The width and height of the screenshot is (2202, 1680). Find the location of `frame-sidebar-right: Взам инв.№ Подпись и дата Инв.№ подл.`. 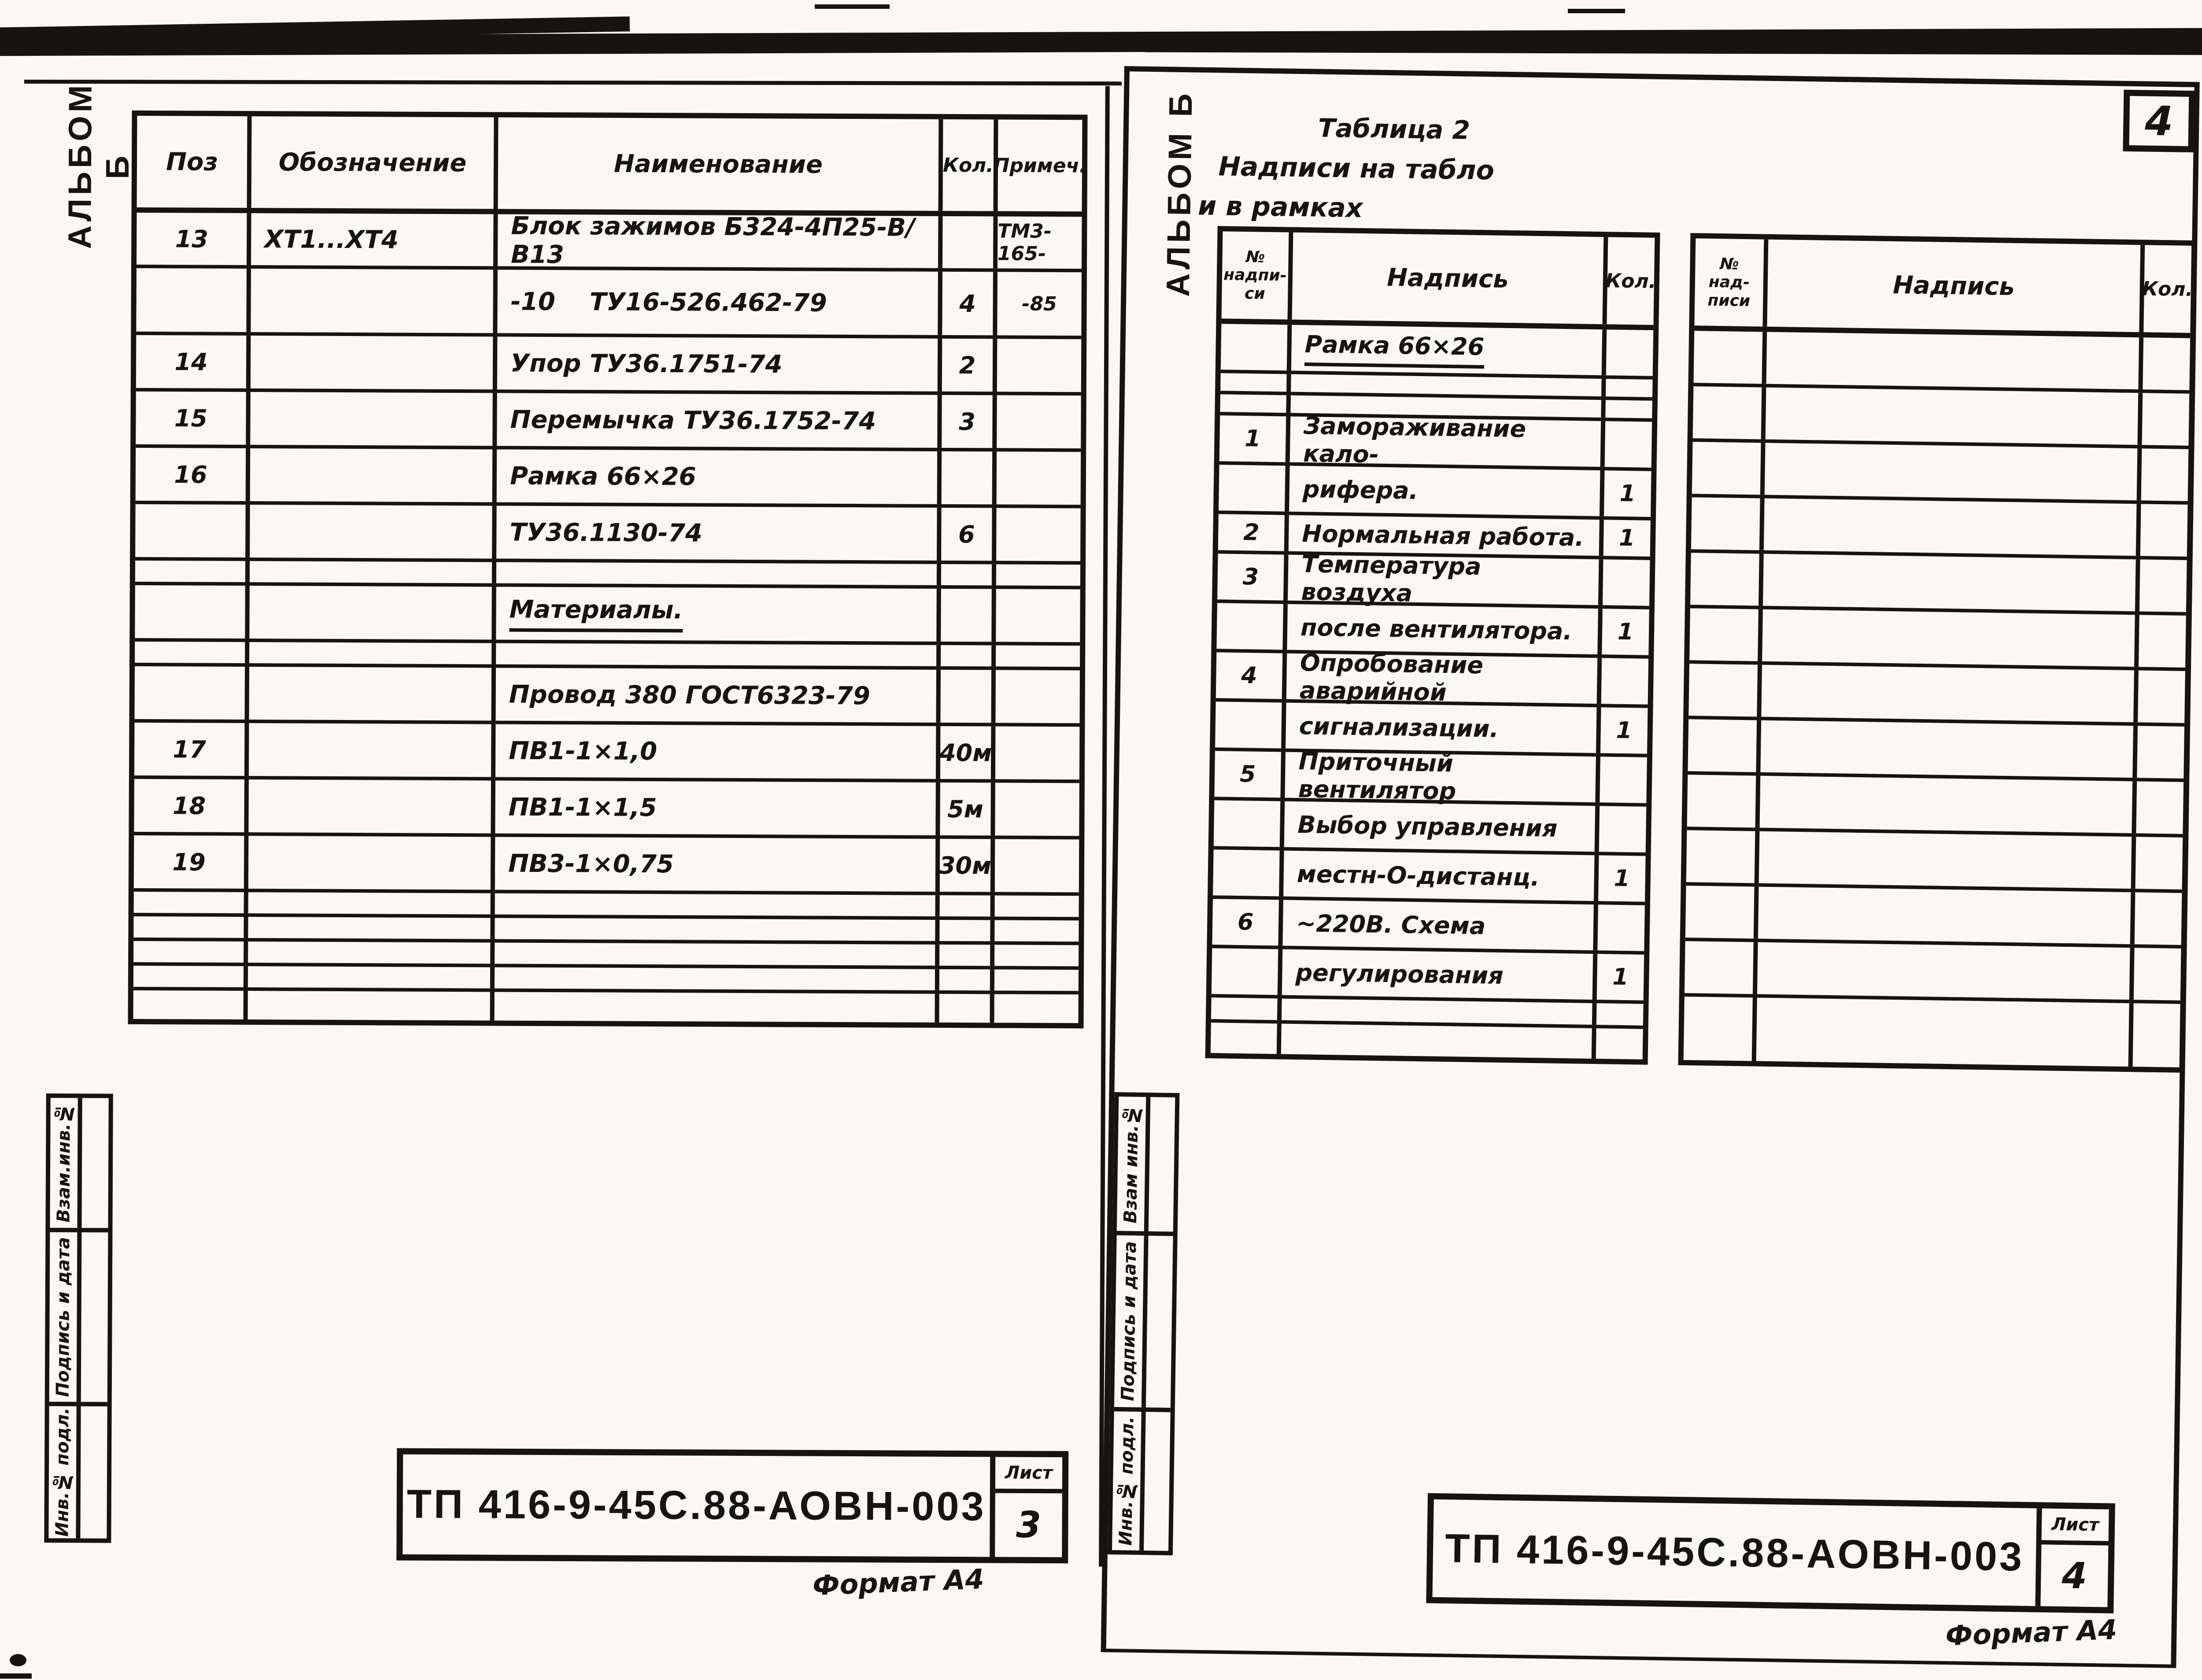

frame-sidebar-right: Взам инв.№ Подпись и дата Инв.№ подл. is located at coordinates (1144, 1324).